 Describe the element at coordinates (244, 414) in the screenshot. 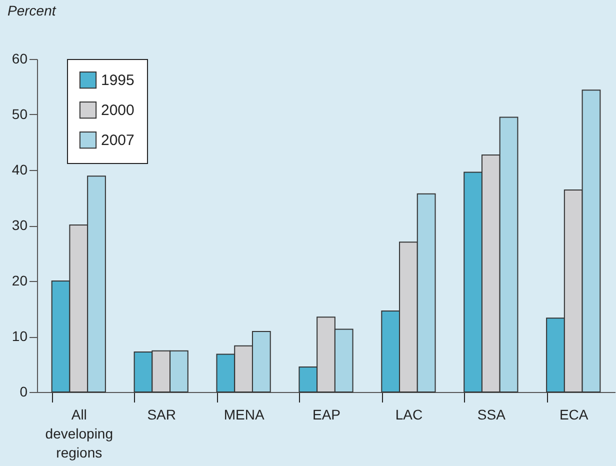

I see `x-tick-label: MENA` at that location.